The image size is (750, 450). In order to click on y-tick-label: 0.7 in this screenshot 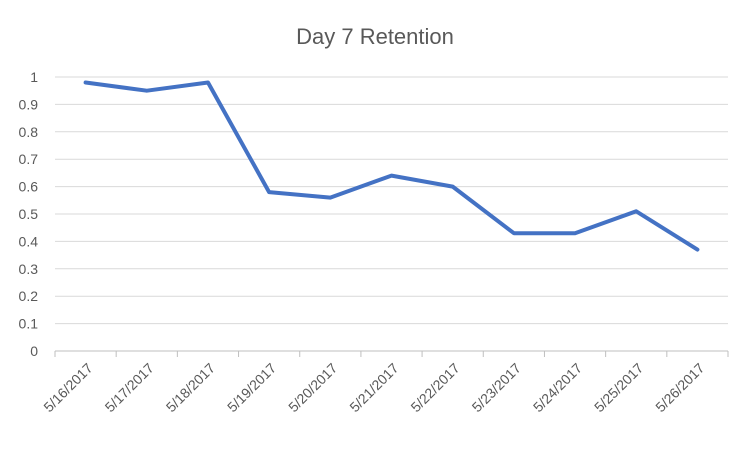, I will do `click(29, 159)`.